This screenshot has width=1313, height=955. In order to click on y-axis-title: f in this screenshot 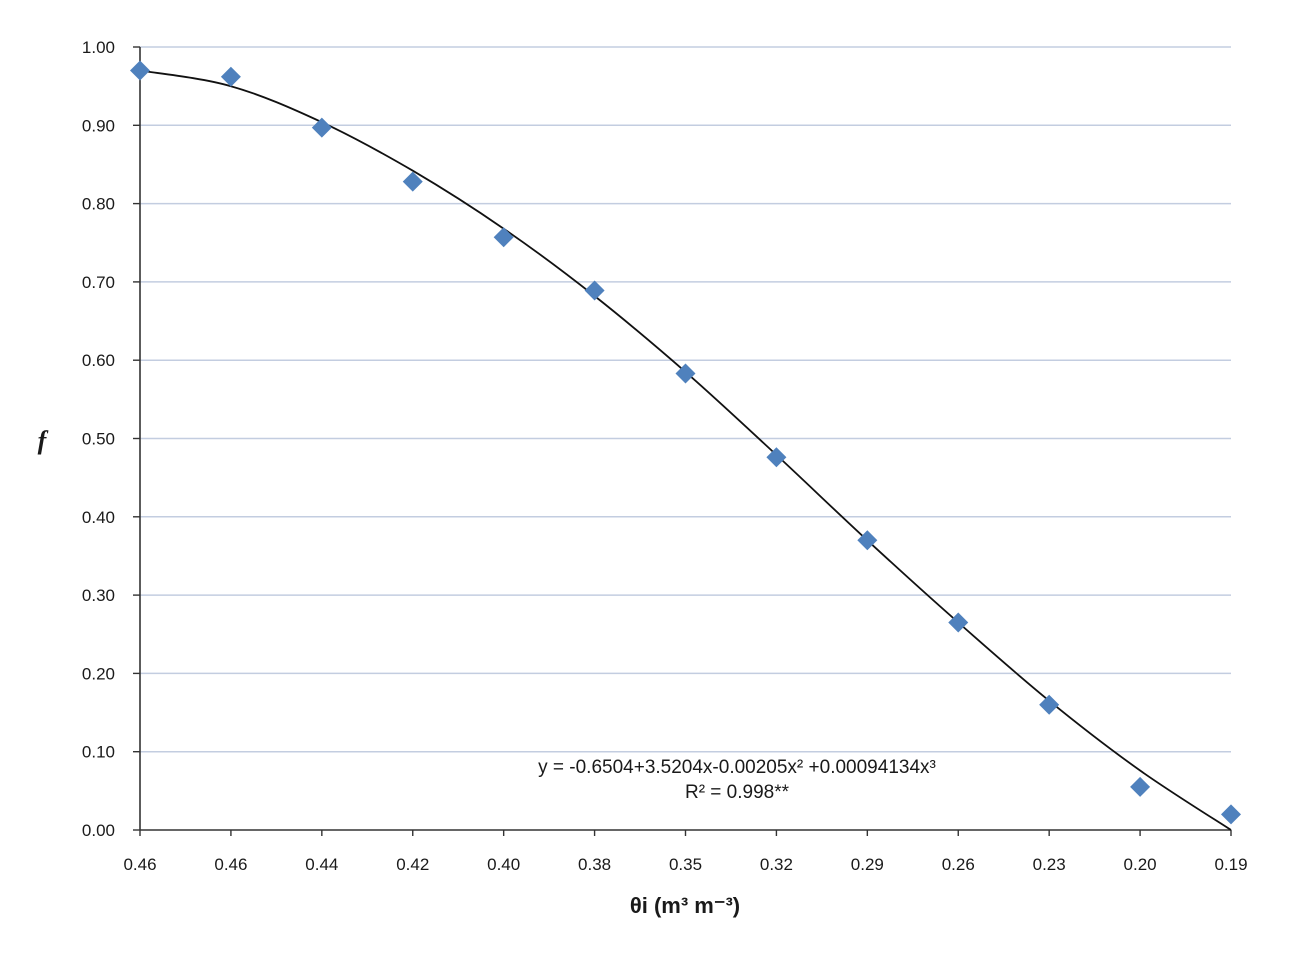, I will do `click(43, 440)`.